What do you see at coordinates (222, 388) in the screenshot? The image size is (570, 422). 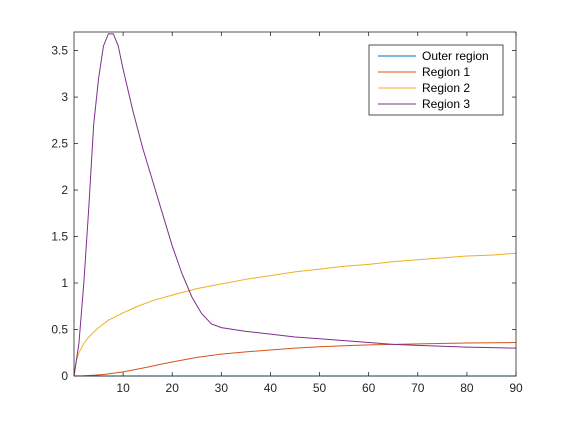 I see `x-tick-label: 30` at bounding box center [222, 388].